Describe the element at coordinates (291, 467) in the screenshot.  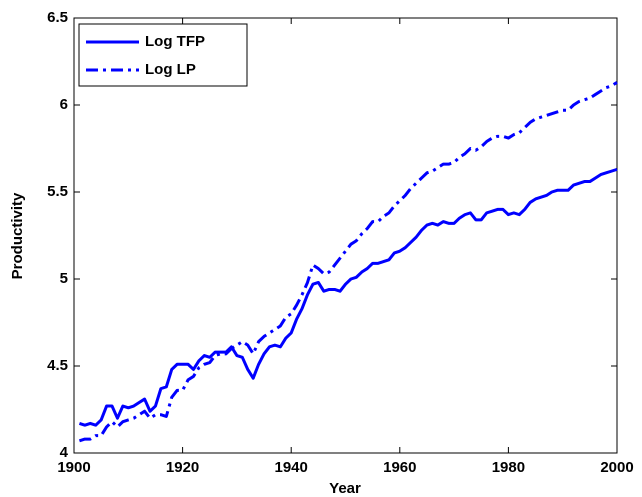
I see `x-tick-label: 1940` at that location.